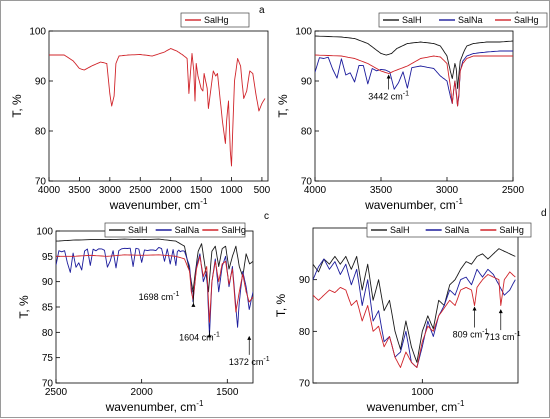  Describe the element at coordinates (544, 213) in the screenshot. I see `panel-label: d` at that location.